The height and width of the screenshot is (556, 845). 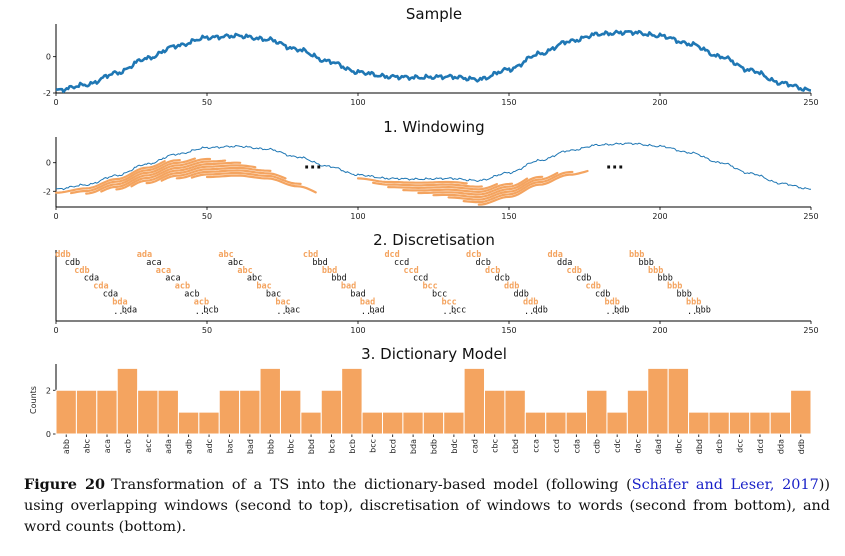 I want to click on dictionary-x-tick-label: dcc, so click(x=740, y=446).